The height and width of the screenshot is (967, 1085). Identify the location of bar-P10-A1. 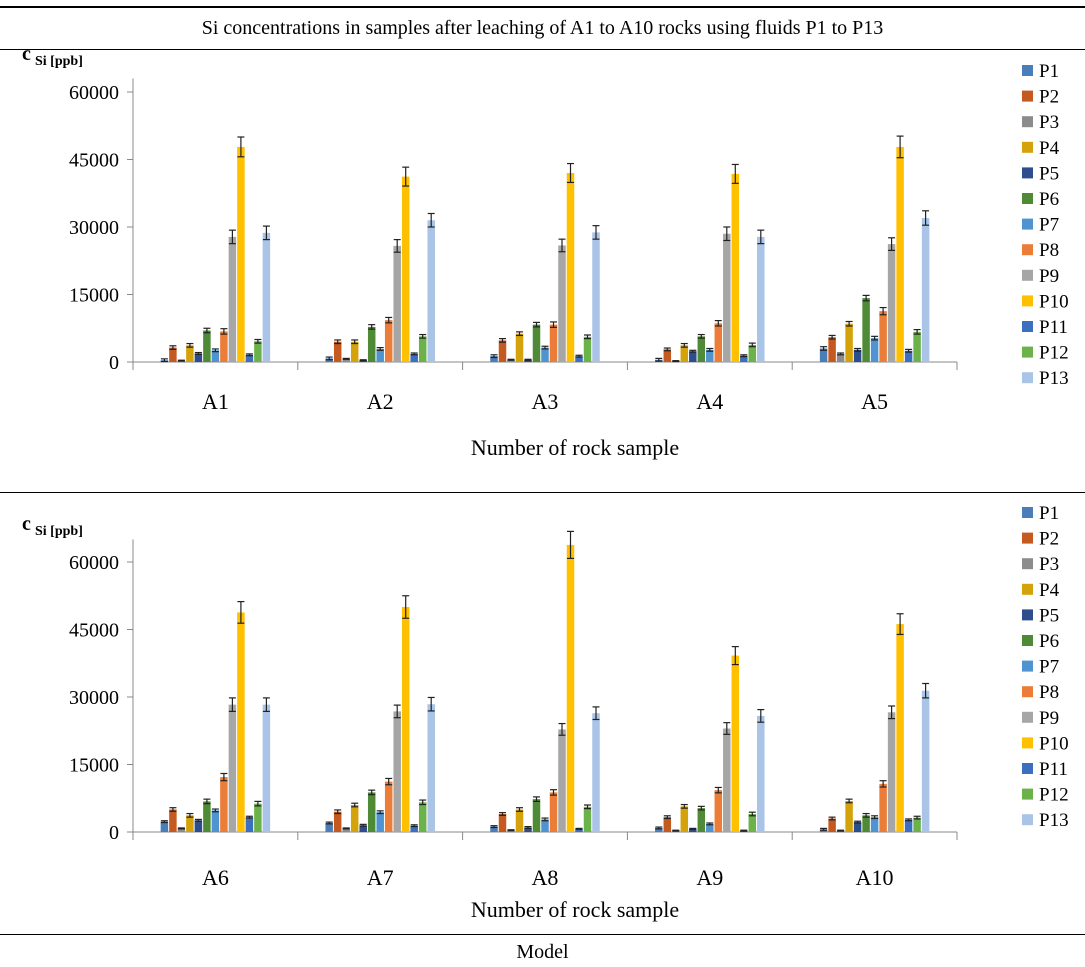
(241, 254).